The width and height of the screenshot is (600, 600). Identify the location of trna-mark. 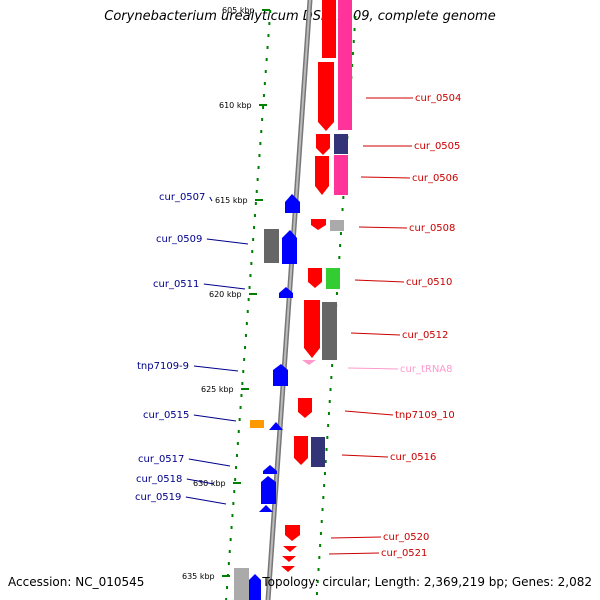
(309, 362).